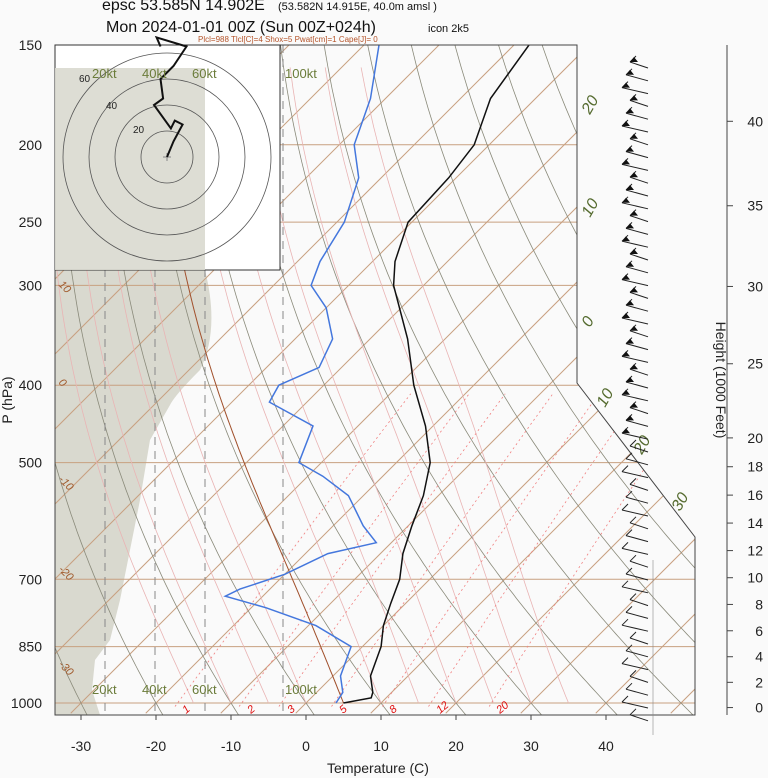  Describe the element at coordinates (755, 286) in the screenshot. I see `height-tick-label: 30` at that location.